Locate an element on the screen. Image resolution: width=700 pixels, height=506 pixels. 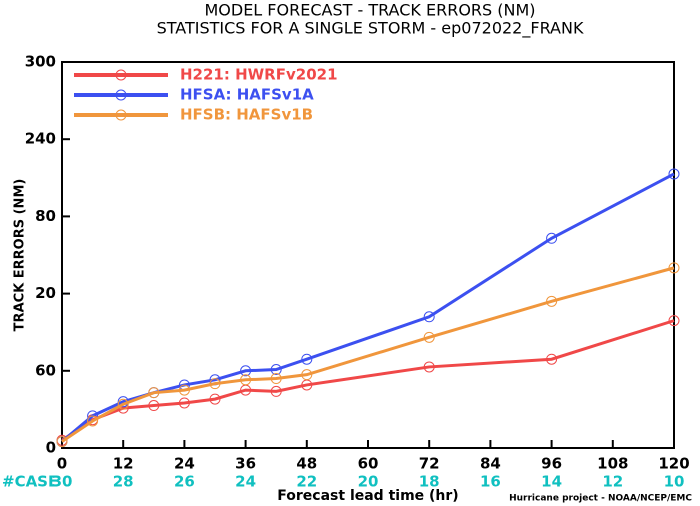
legend-label: HFSA: HAFSv1A is located at coordinates (247, 95).